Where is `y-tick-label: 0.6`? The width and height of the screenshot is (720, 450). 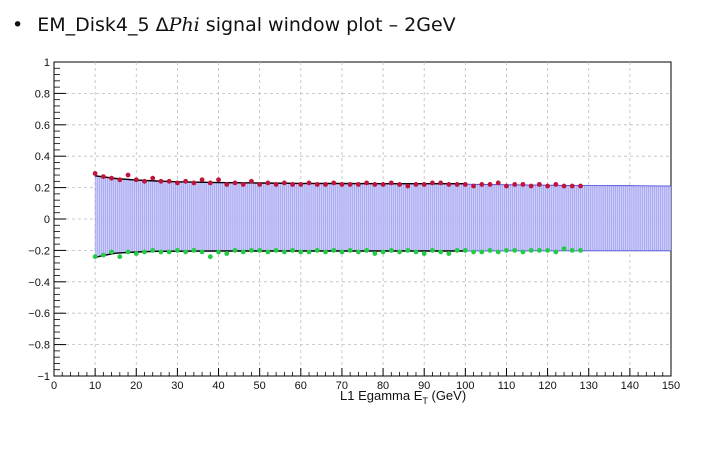 y-tick-label: 0.6 is located at coordinates (42, 126).